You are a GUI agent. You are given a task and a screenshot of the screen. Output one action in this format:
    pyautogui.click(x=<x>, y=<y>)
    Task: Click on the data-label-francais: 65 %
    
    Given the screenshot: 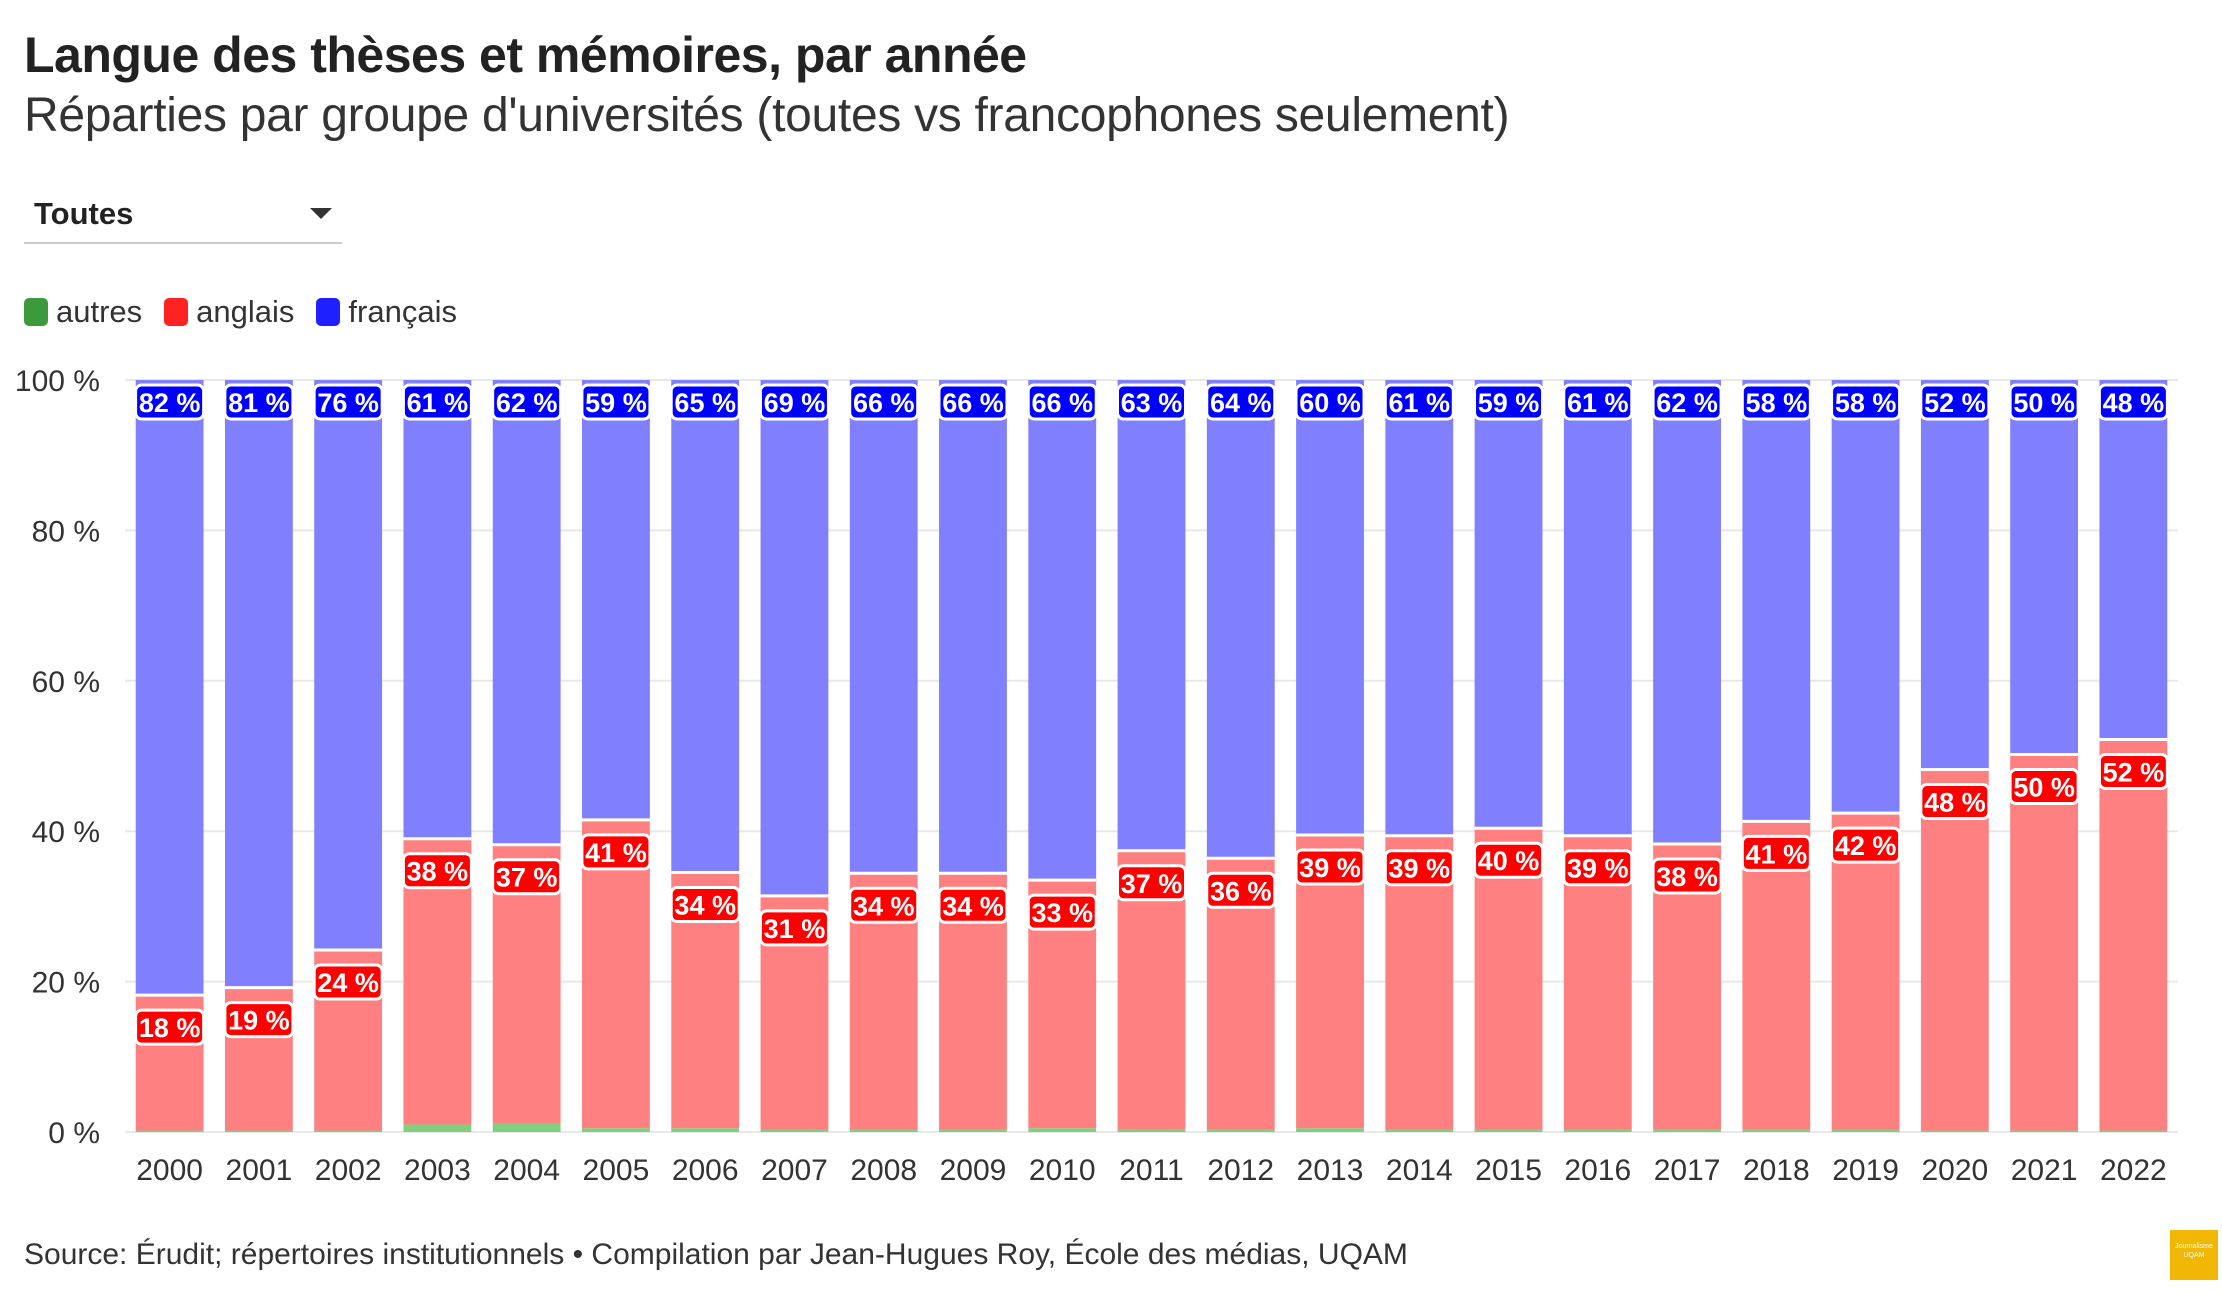 What is the action you would take?
    pyautogui.click(x=705, y=403)
    